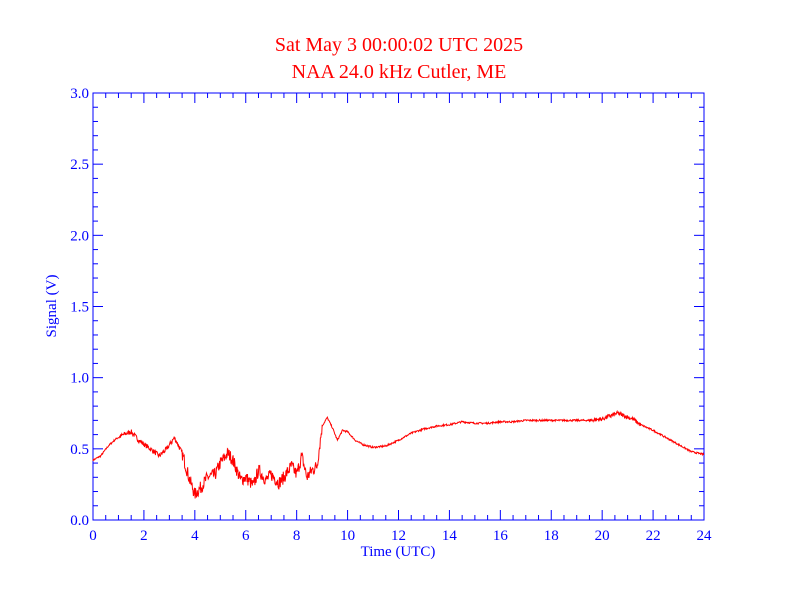  Describe the element at coordinates (501, 536) in the screenshot. I see `x-tick-label: 16` at that location.